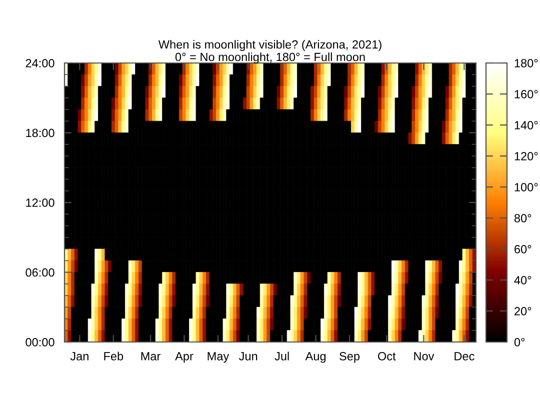 The image size is (540, 405). I want to click on x-tick-label: Jan, so click(79, 356).